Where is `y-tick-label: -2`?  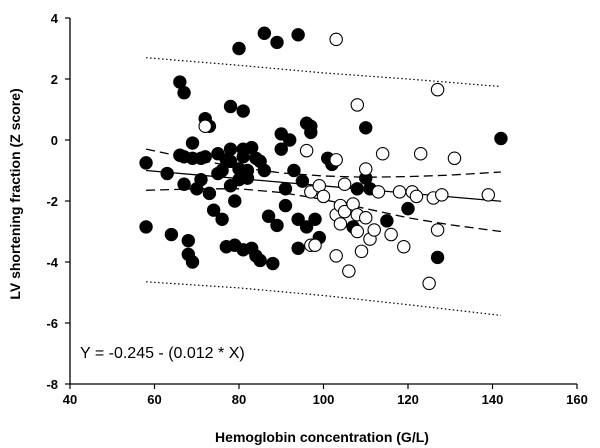 y-tick-label: -2 is located at coordinates (52, 201).